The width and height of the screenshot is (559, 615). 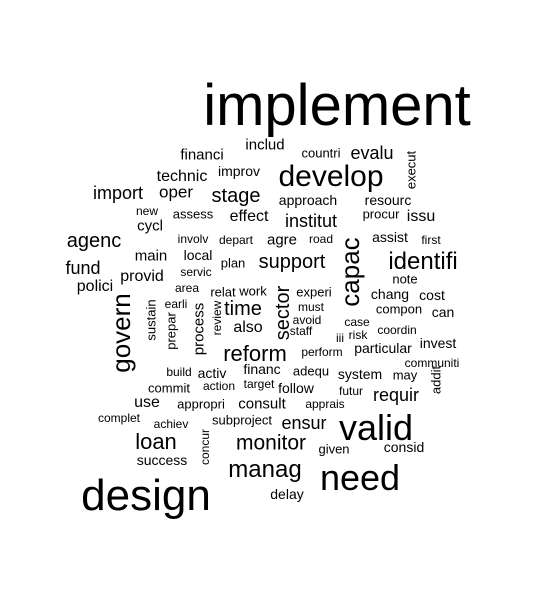 I want to click on word-implement: implement, so click(x=337, y=105).